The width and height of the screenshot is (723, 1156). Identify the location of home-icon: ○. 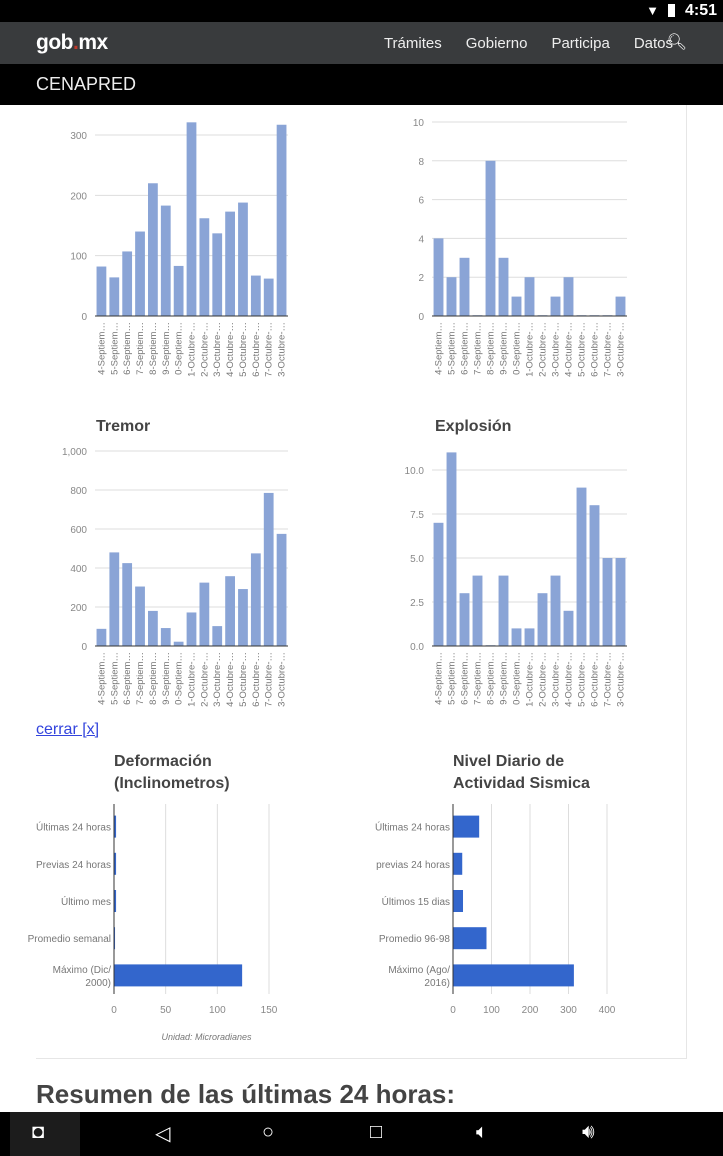
(268, 1132).